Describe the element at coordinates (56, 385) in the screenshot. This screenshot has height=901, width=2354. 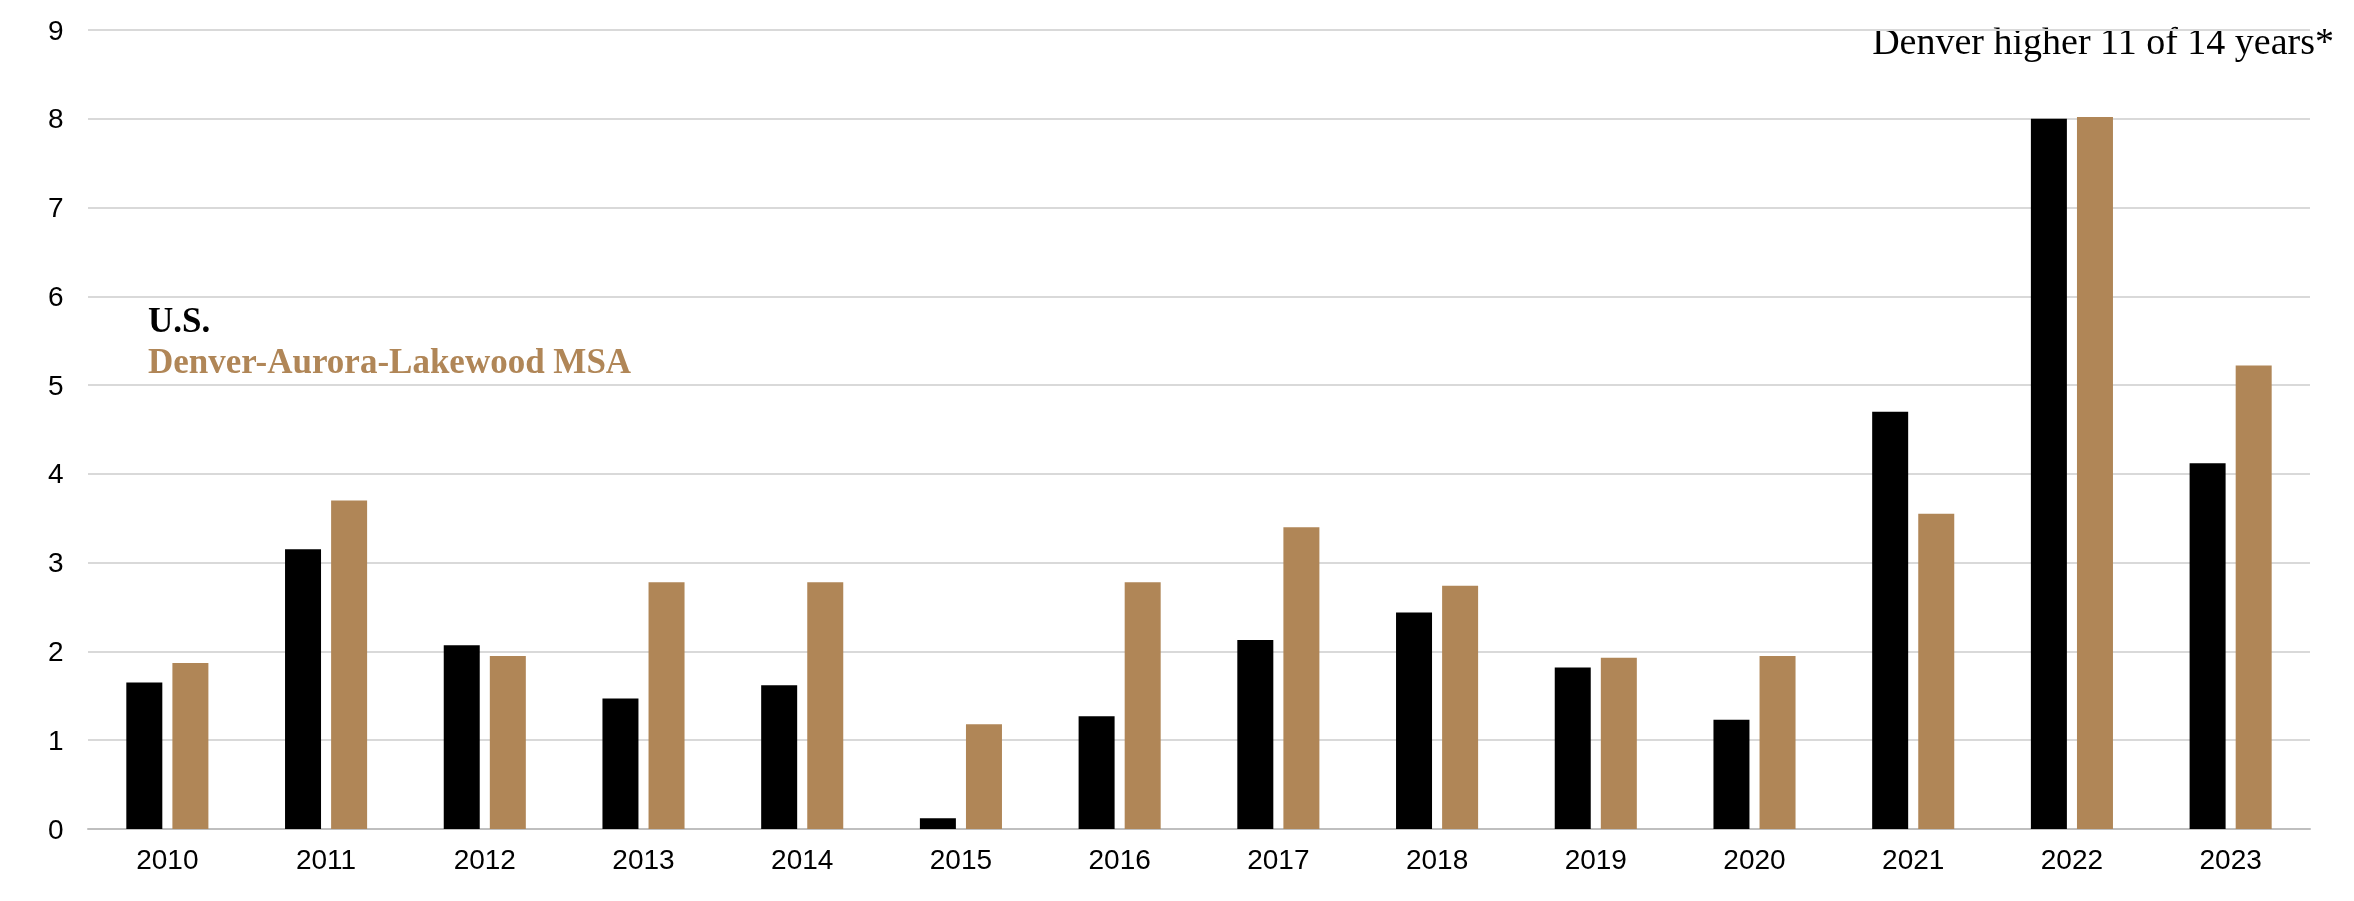
I see `y-tick-label: 5` at that location.